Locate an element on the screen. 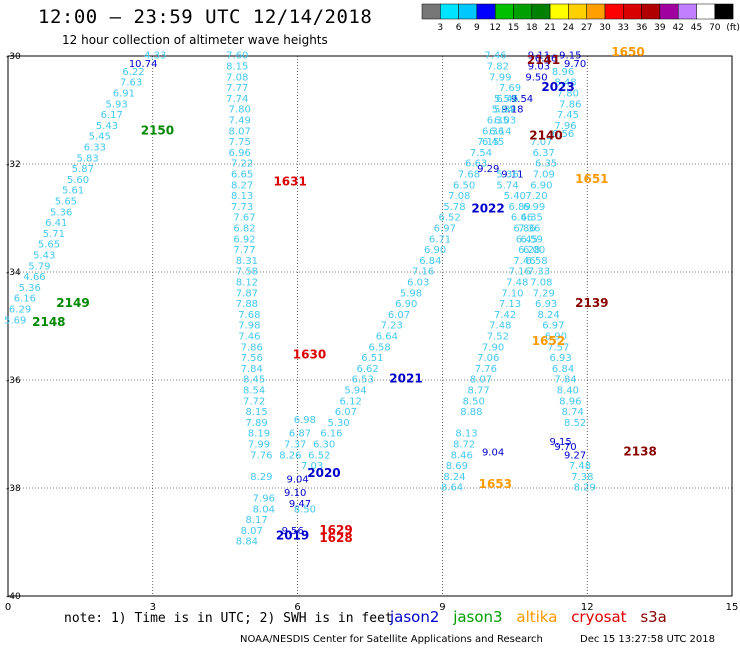 This screenshot has height=650, width=740. swh-value: 5.64 is located at coordinates (503, 110).